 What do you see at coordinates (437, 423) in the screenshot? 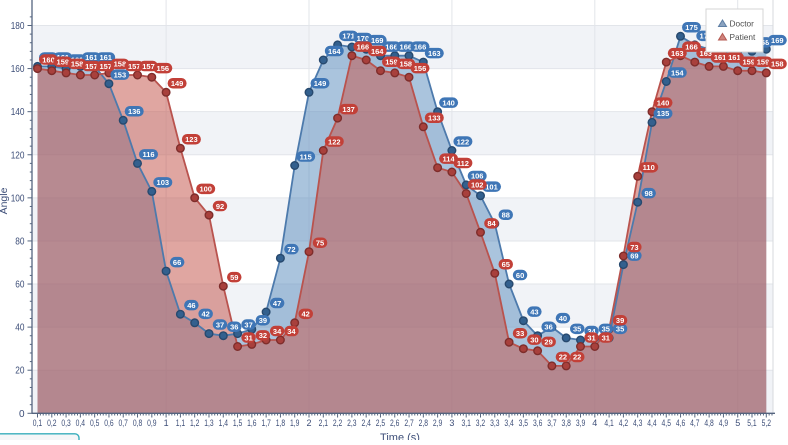
I see `svg-text: 2,9` at bounding box center [437, 423].